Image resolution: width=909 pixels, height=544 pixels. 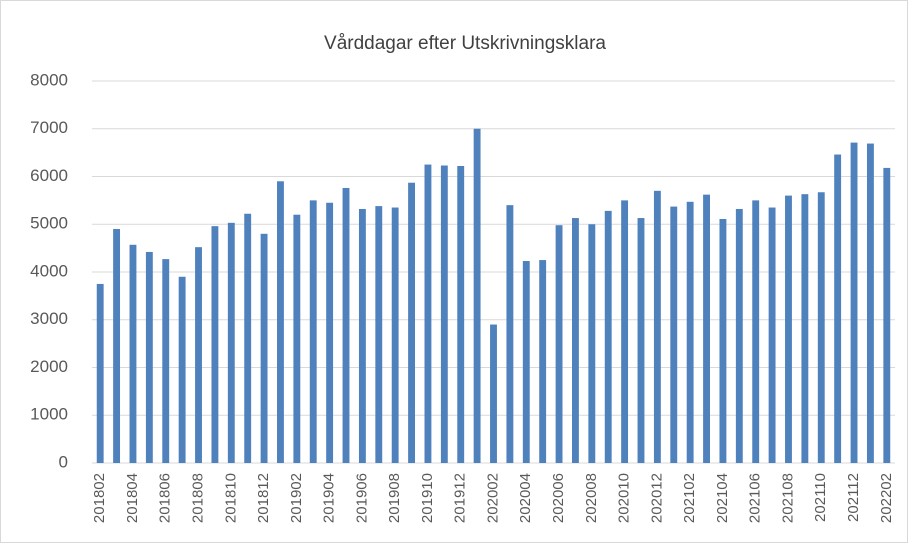 What do you see at coordinates (49, 414) in the screenshot?
I see `y-tick-label: 1000` at bounding box center [49, 414].